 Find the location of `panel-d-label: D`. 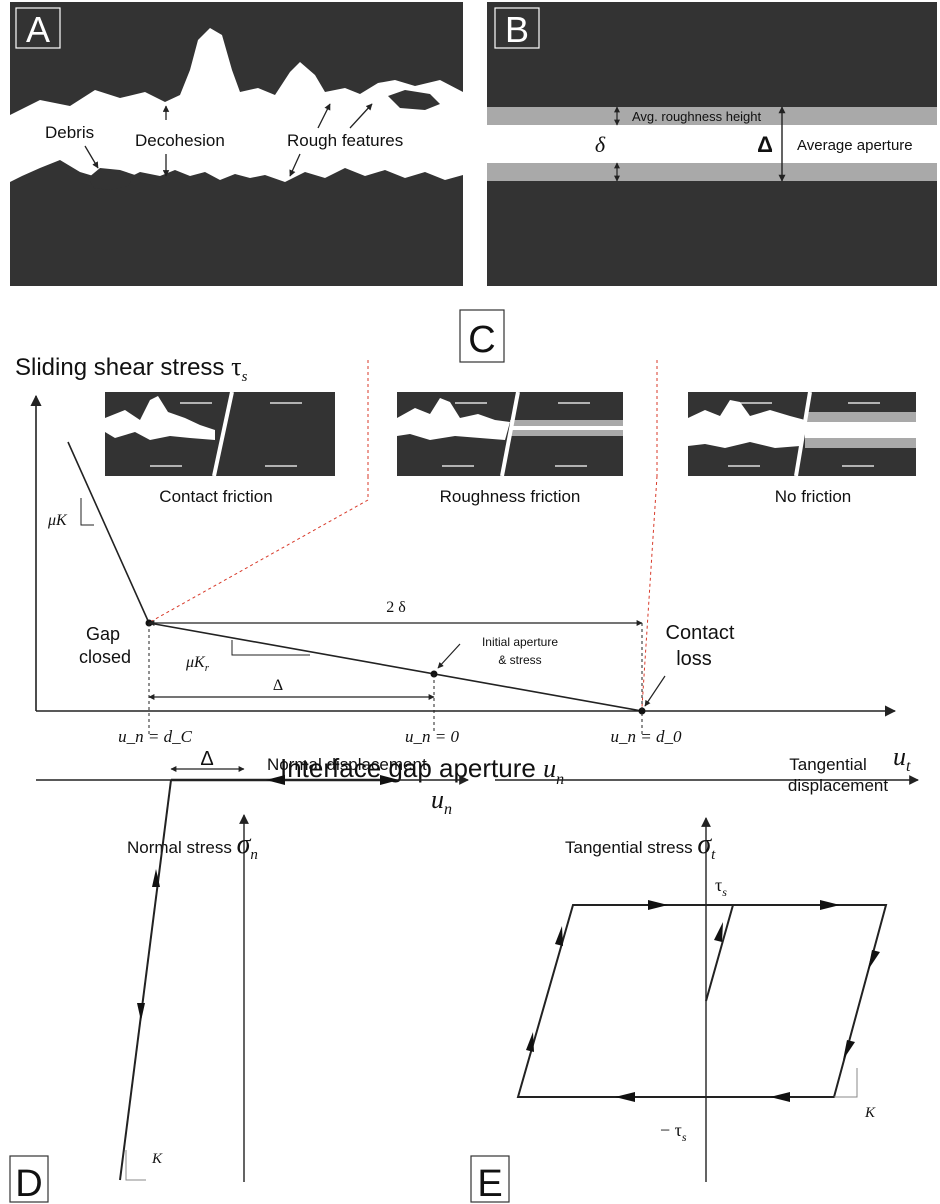

panel-d-label: D is located at coordinates (28, 1183).